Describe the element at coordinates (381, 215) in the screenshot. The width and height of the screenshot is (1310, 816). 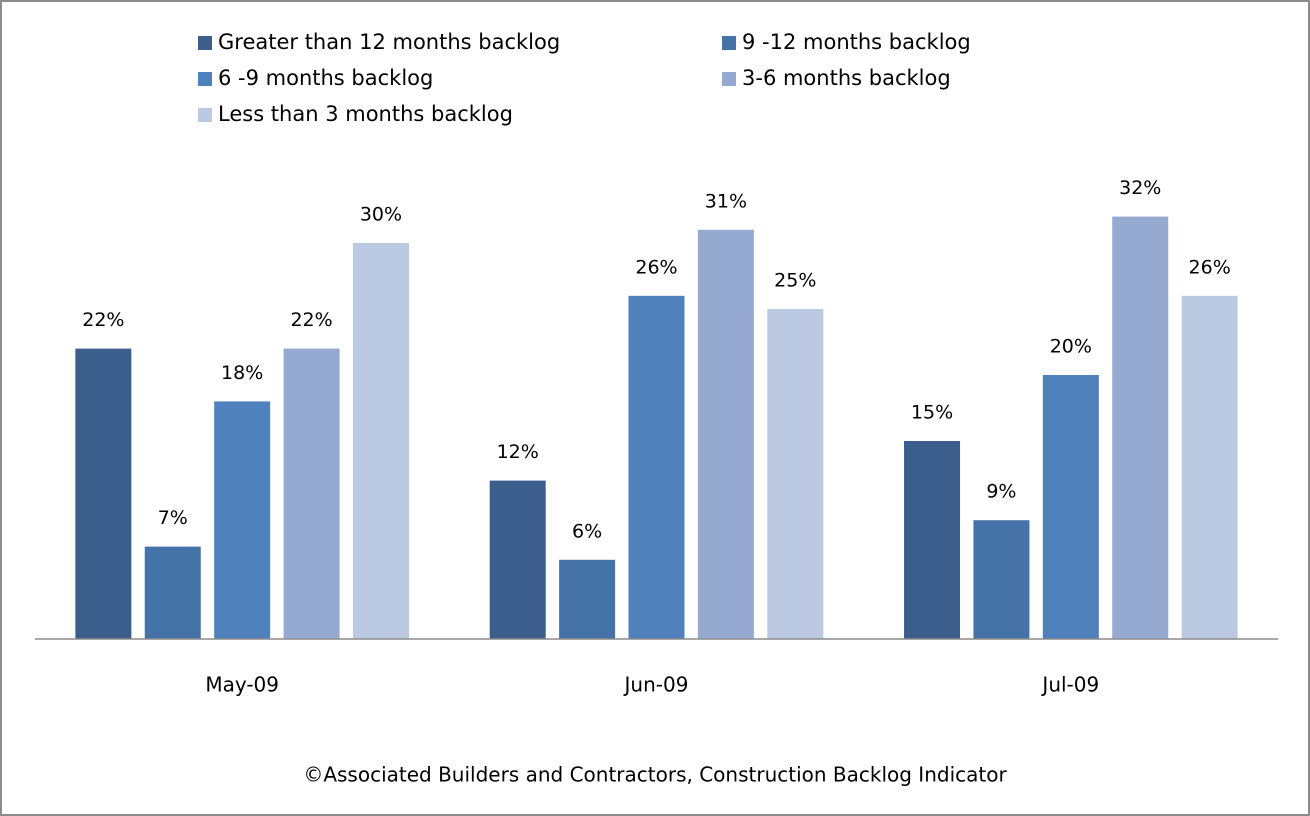
I see `data-label: 30%` at that location.